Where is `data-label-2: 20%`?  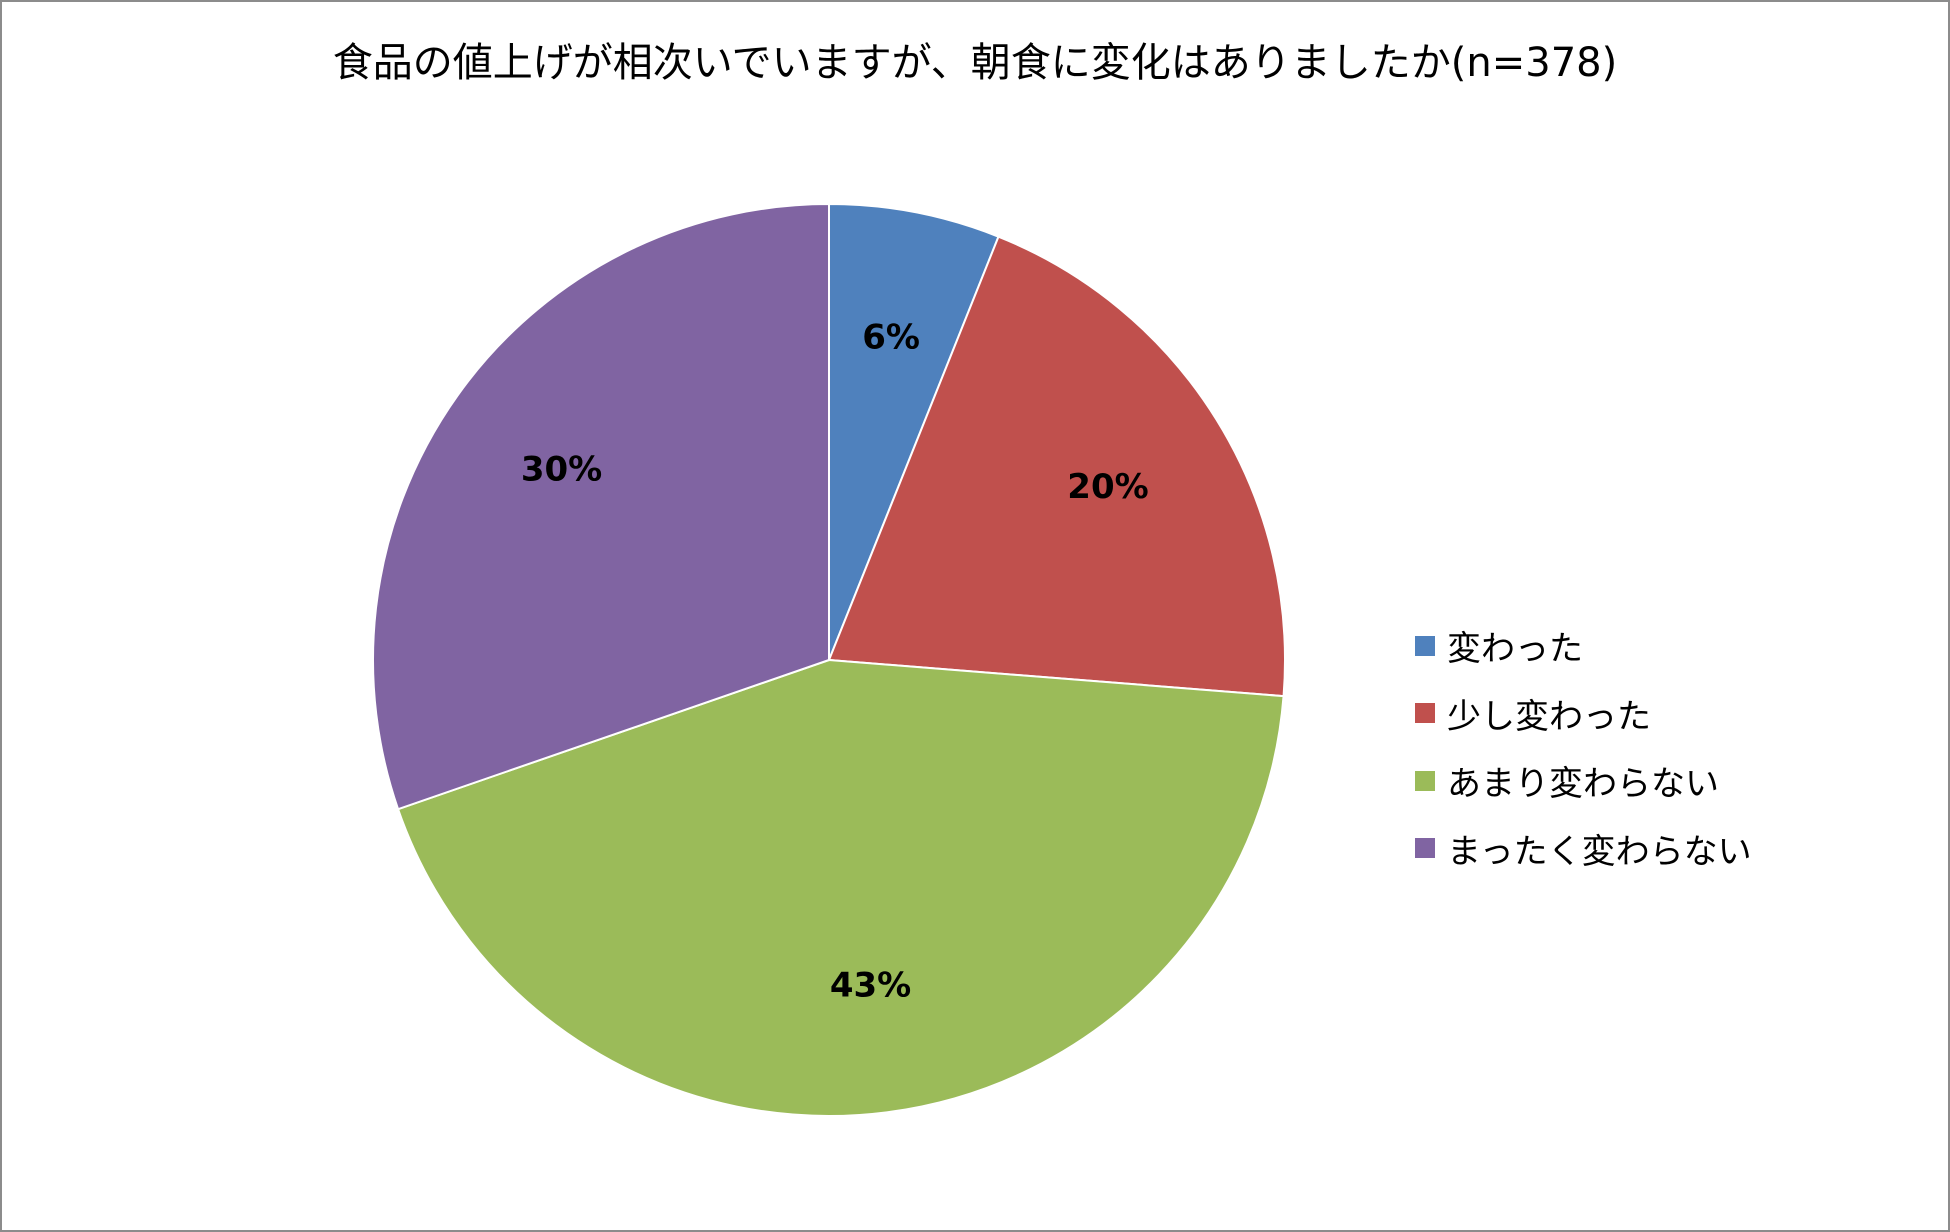
data-label-2: 20% is located at coordinates (1107, 487).